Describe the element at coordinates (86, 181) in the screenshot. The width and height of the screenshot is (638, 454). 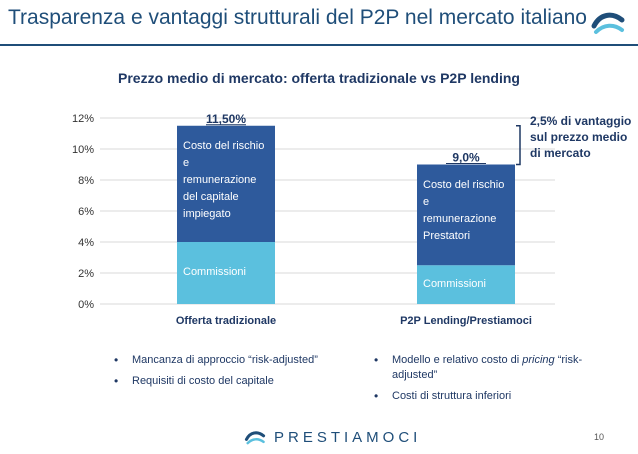
I see `y-tick-label: 8%` at that location.